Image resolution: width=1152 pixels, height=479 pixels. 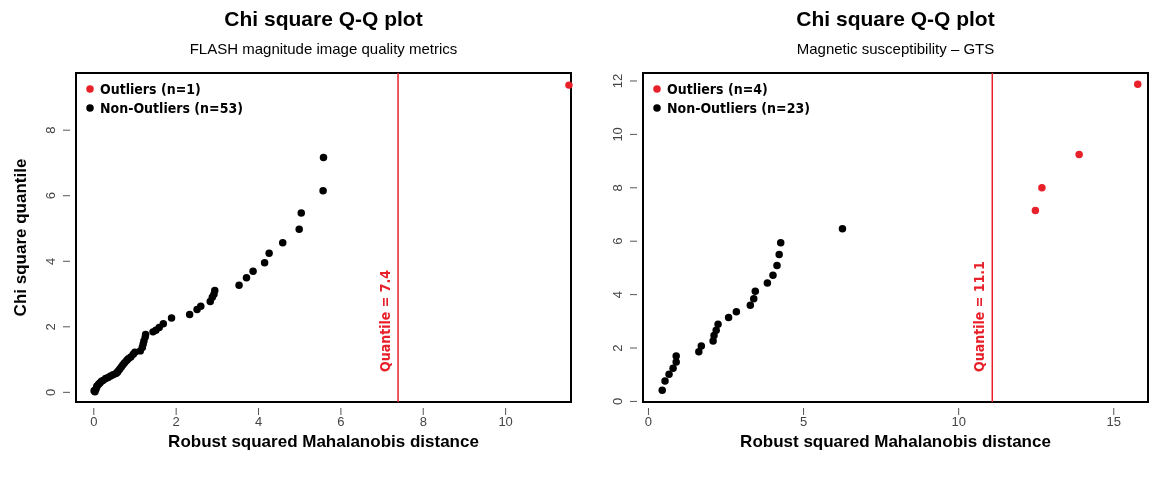 I want to click on x-tick-label: 6, so click(x=341, y=421).